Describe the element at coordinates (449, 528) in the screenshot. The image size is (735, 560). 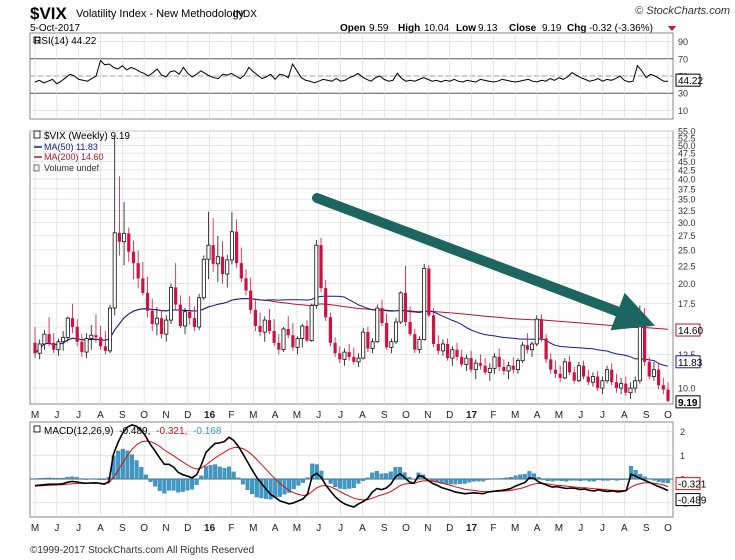
I see `macd-x-tick-label: D` at that location.